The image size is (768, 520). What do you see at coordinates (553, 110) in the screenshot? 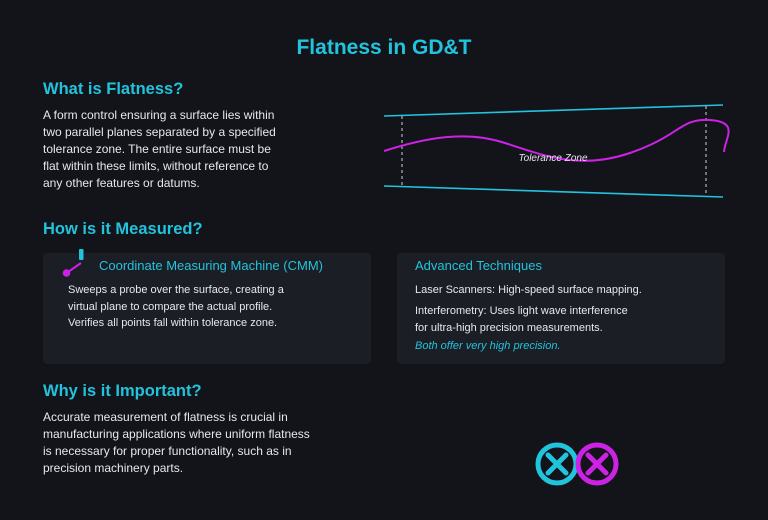
I see `upper-plane-line` at bounding box center [553, 110].